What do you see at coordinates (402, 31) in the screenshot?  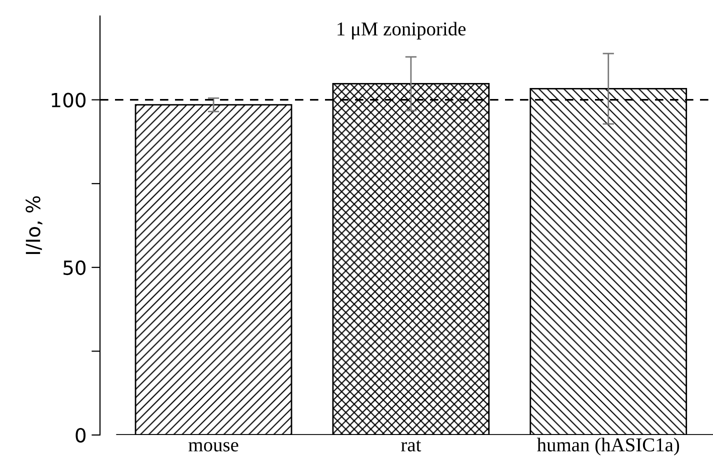 I see `annotation: 1 μM zoniporide` at bounding box center [402, 31].